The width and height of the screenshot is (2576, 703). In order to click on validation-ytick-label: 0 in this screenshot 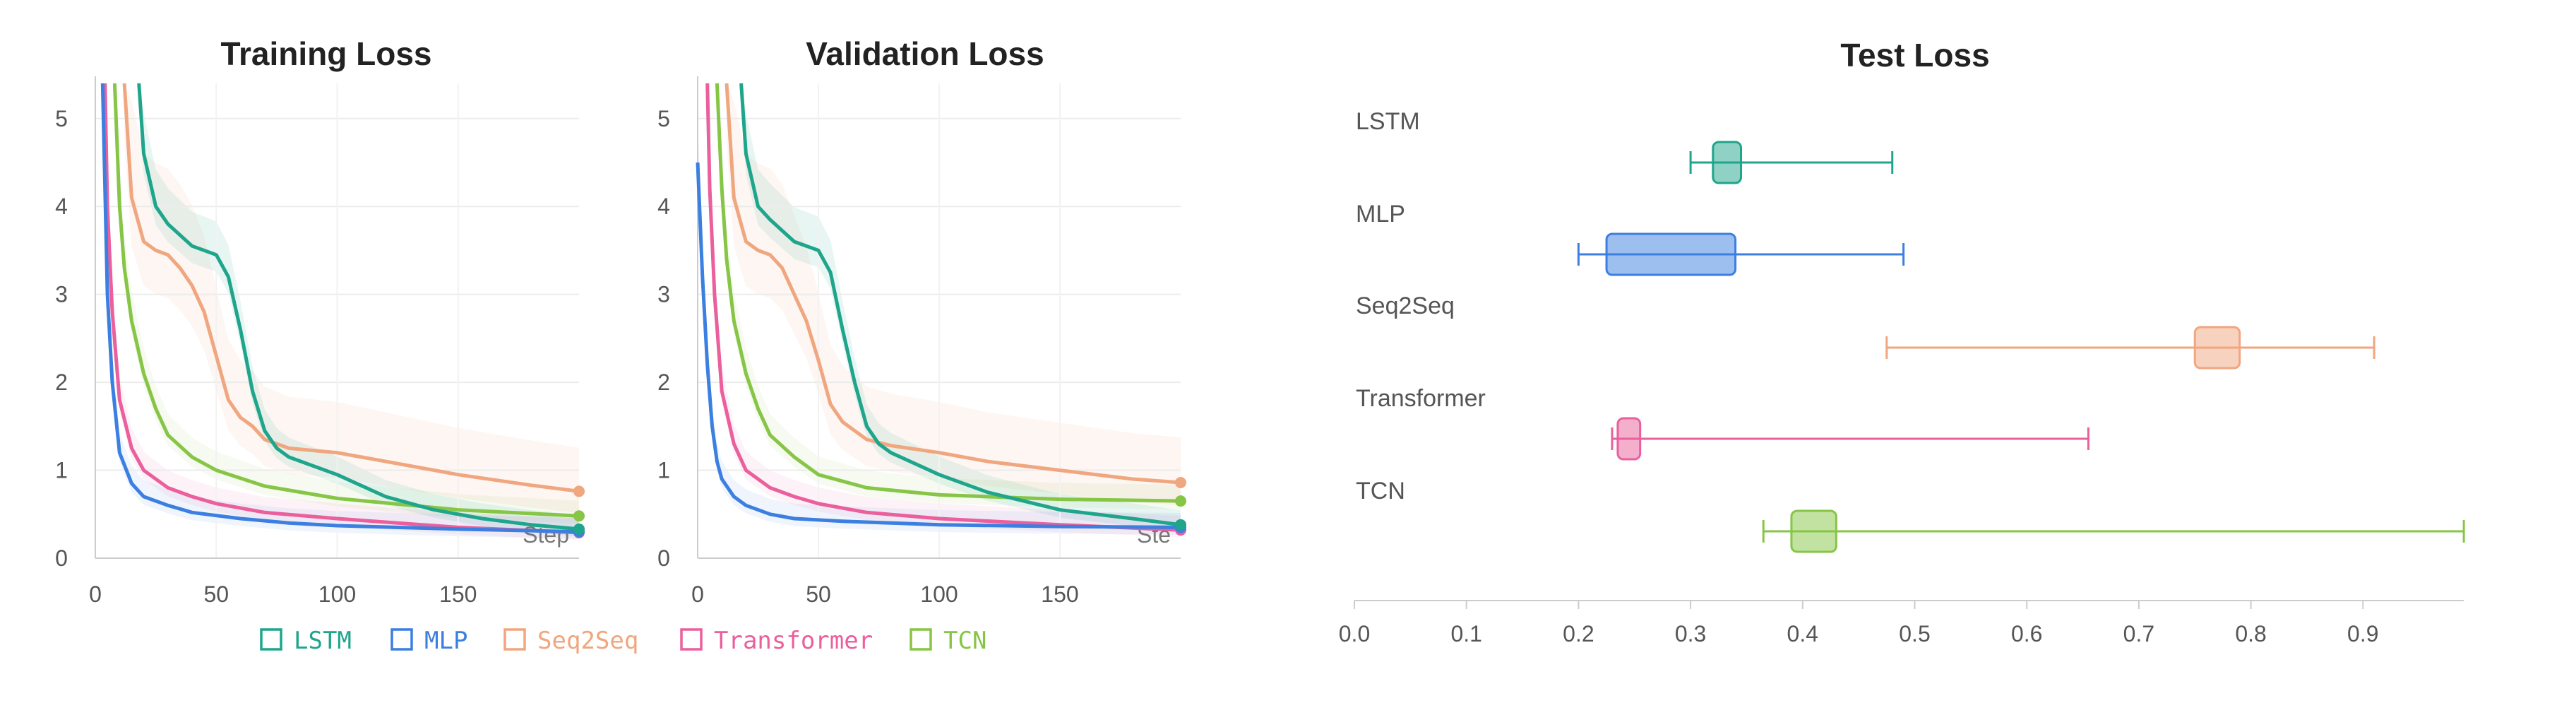, I will do `click(663, 558)`.